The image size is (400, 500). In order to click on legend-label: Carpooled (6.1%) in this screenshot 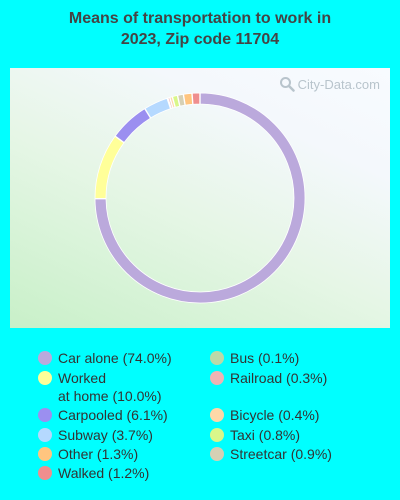, I will do `click(113, 415)`.